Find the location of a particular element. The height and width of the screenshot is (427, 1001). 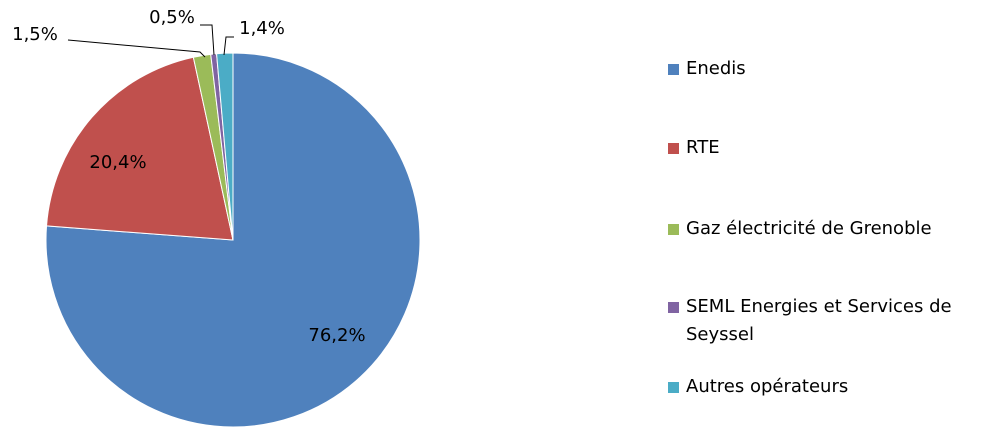

data-label: 0,5% is located at coordinates (172, 17).